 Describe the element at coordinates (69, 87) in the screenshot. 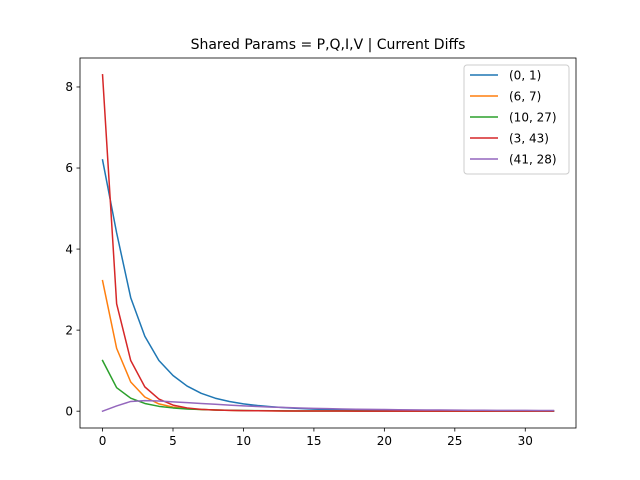

I see `y-tick-label: 8` at that location.